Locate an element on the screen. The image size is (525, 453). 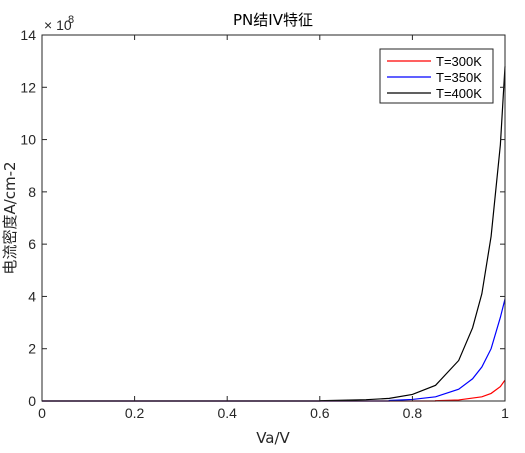
x-tick-label: 0.4 is located at coordinates (227, 413).